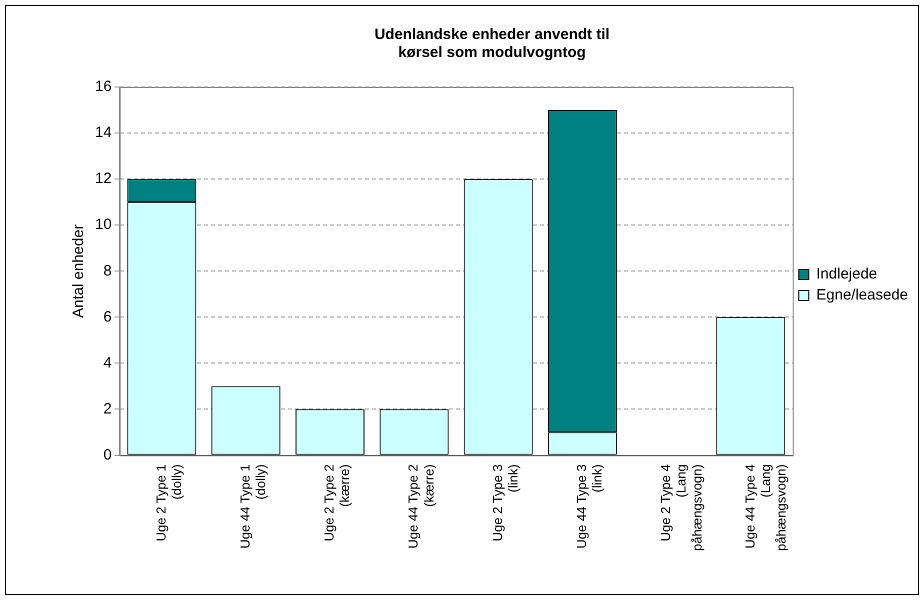 Image resolution: width=924 pixels, height=600 pixels. What do you see at coordinates (505, 503) in the screenshot?
I see `x-tick-label: Uge 2 Type 3 (link)` at bounding box center [505, 503].